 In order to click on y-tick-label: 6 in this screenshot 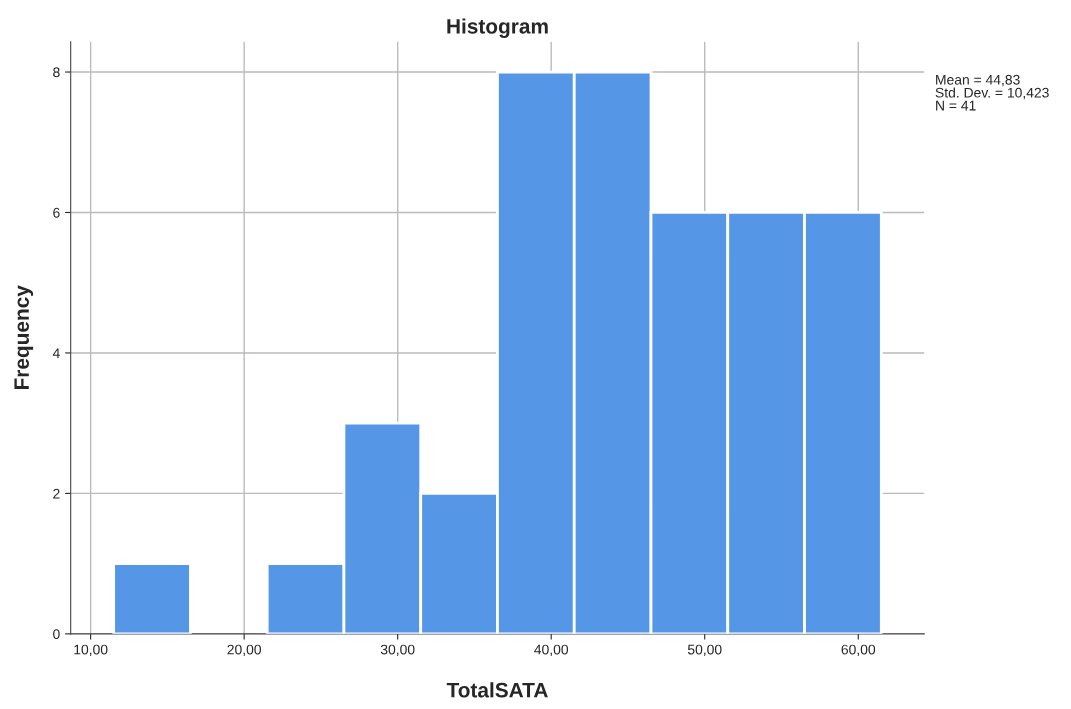, I will do `click(56, 212)`.